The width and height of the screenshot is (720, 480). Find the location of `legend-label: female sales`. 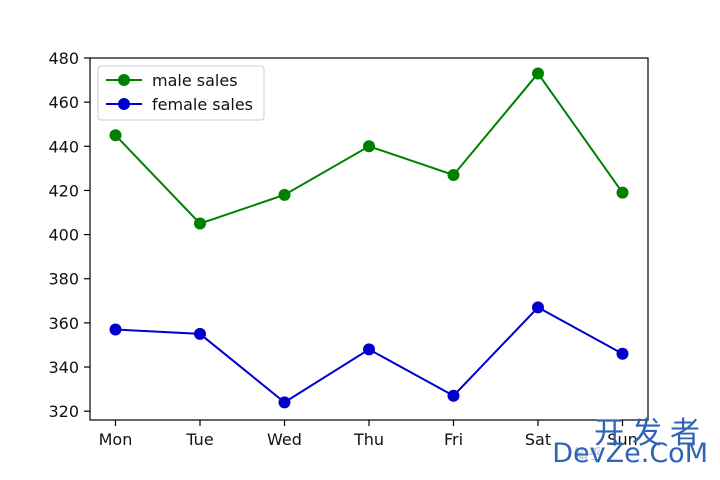

legend-label: female sales is located at coordinates (202, 104).